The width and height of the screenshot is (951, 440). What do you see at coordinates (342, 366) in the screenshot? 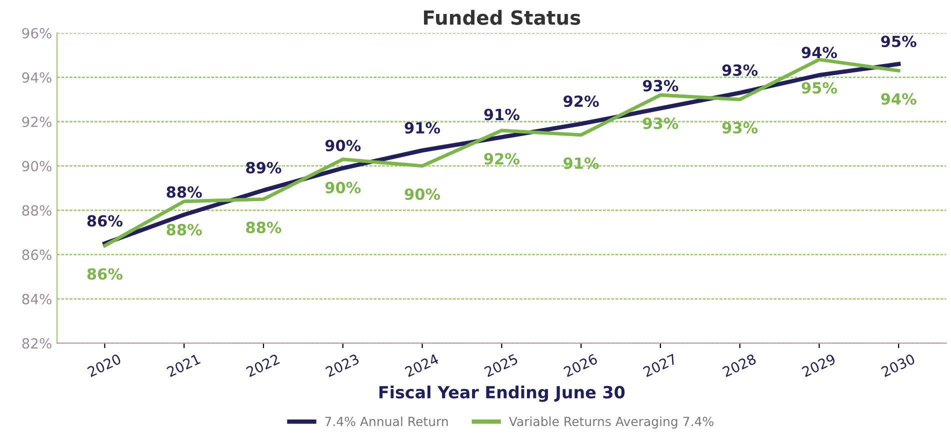
I see `x-tick-label: 2023` at bounding box center [342, 366].